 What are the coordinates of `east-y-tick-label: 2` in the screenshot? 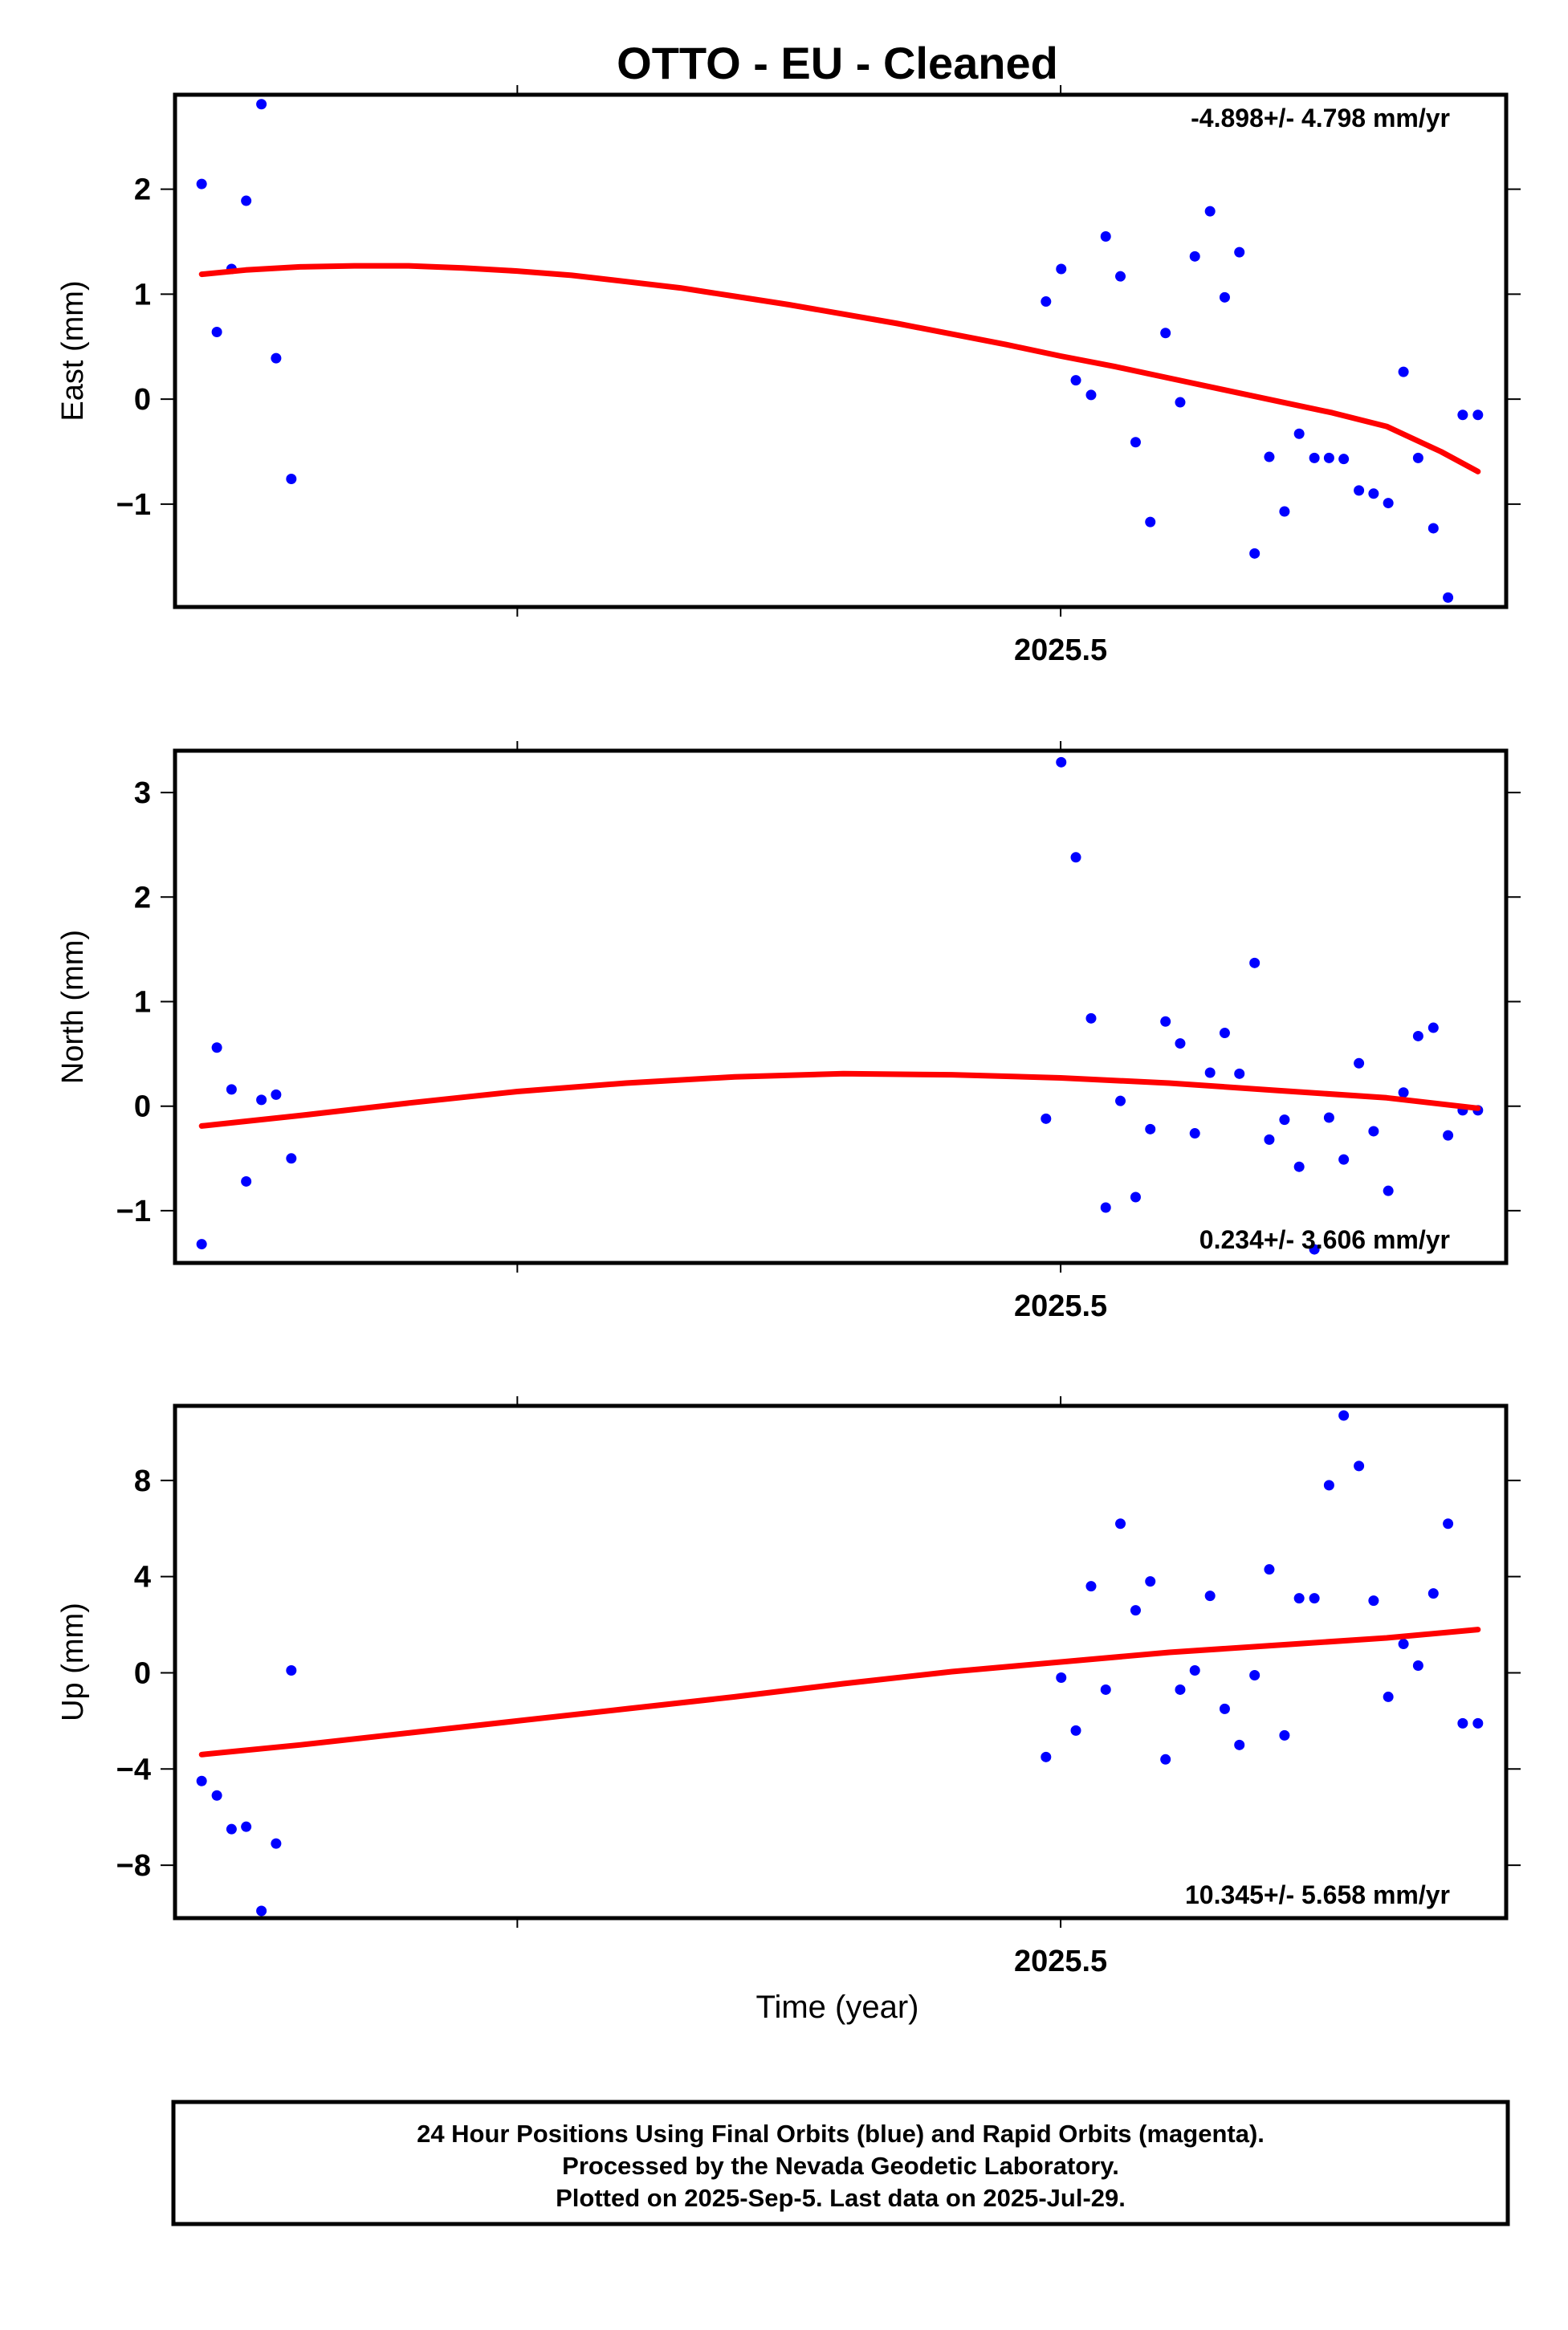 It's located at (142, 190).